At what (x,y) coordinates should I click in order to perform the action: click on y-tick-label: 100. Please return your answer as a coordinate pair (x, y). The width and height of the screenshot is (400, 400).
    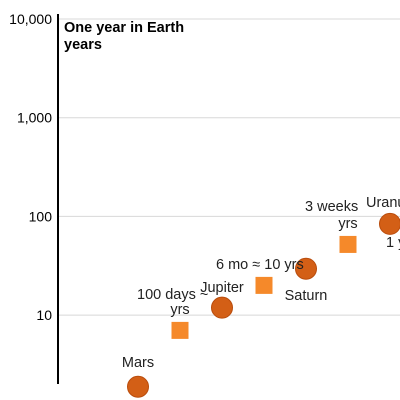
    Looking at the image, I should click on (41, 216).